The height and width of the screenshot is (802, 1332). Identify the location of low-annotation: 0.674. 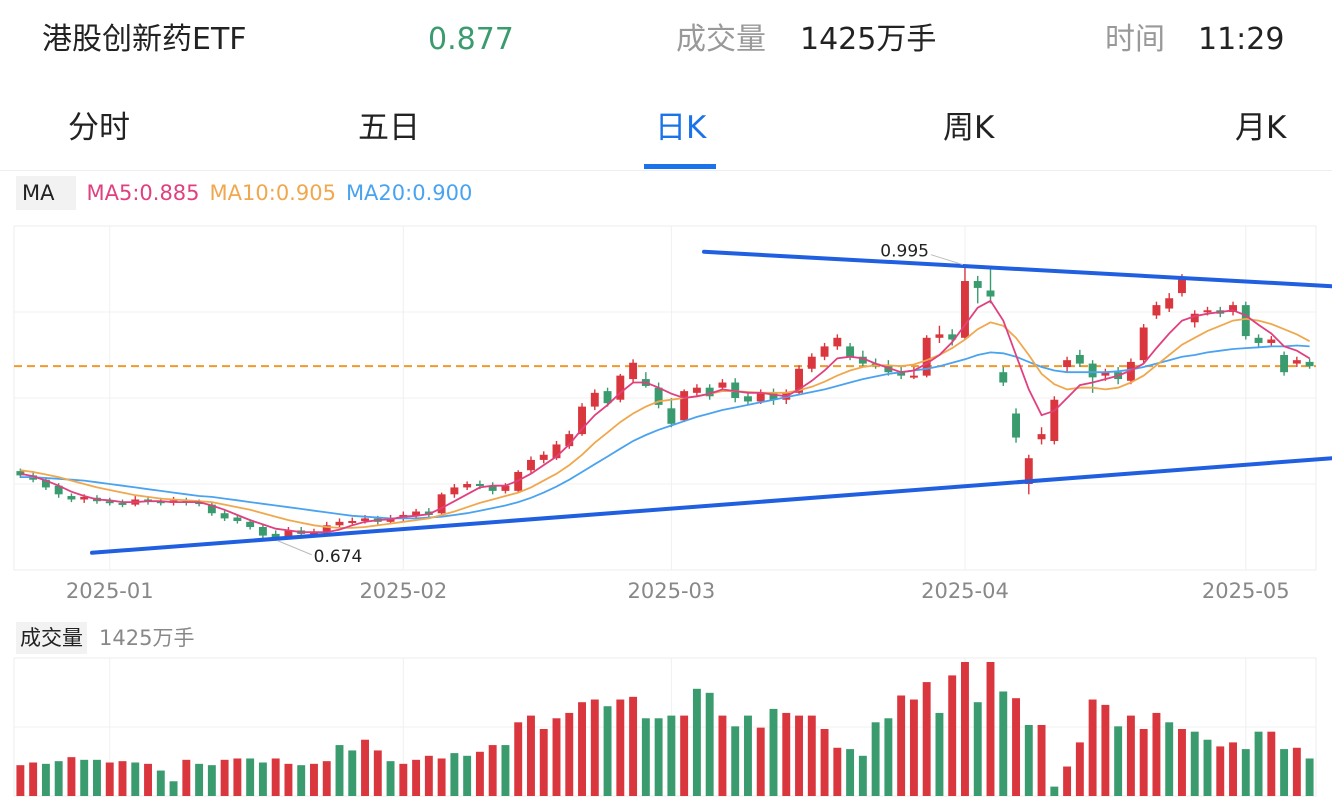
(338, 557).